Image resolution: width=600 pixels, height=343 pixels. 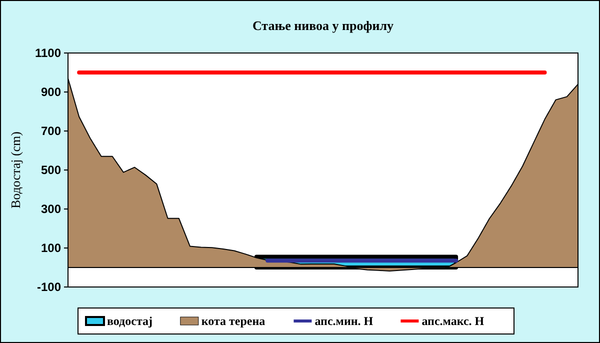 I want to click on y-tick-label: 300, so click(x=51, y=209).